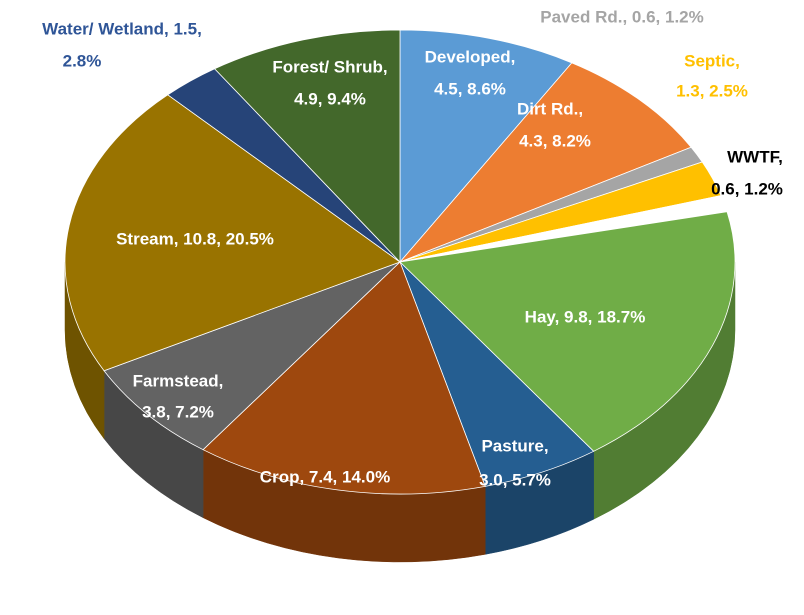 This screenshot has height=615, width=804. Describe the element at coordinates (122, 28) in the screenshot. I see `data-label: Water/ Wetland, 1.5,` at that location.